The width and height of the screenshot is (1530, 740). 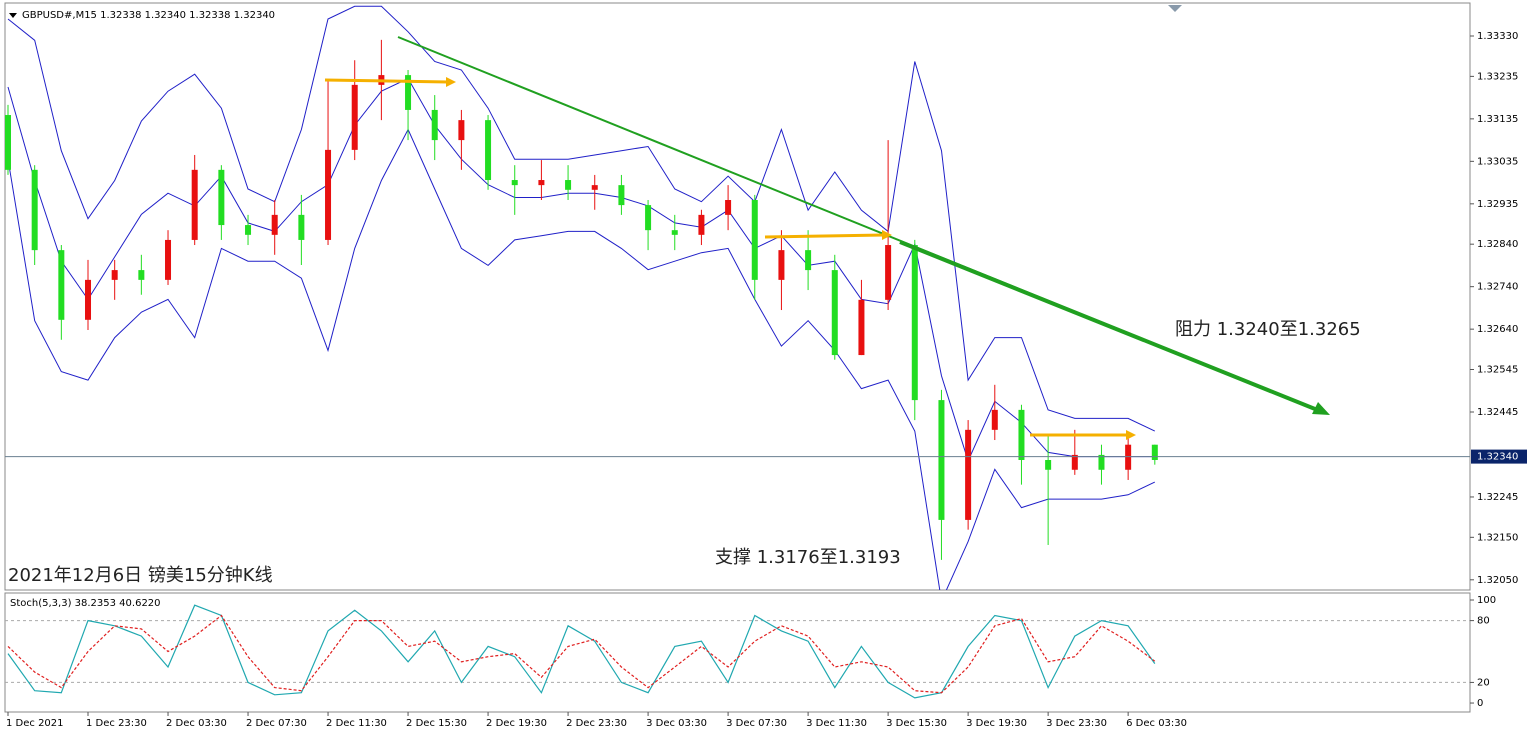 What do you see at coordinates (35, 723) in the screenshot?
I see `x-tick-label: 1 Dec 2021` at bounding box center [35, 723].